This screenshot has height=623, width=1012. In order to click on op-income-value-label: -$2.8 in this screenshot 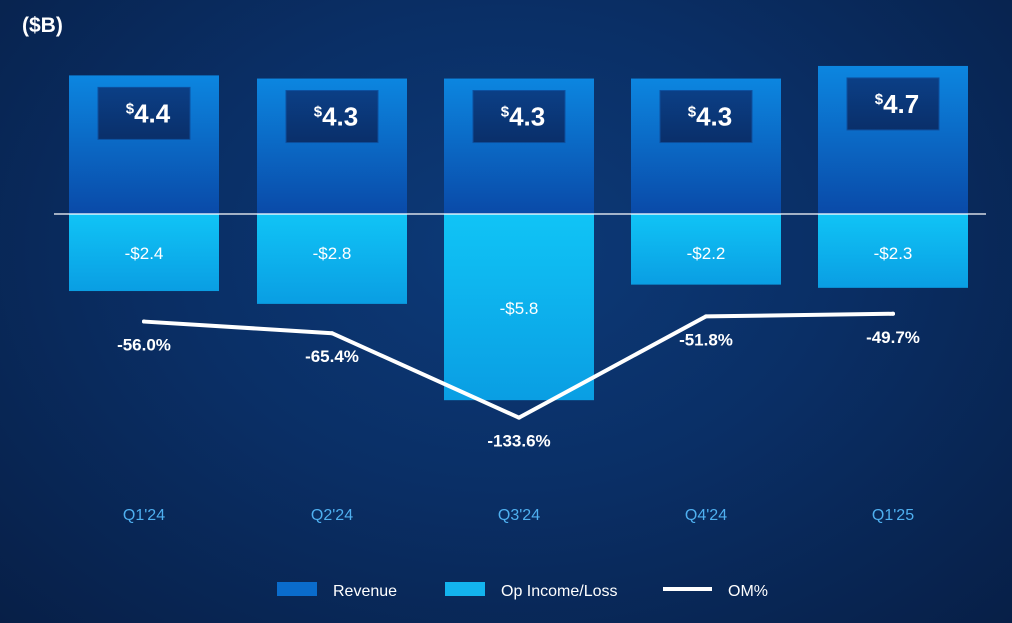, I will do `click(332, 253)`.